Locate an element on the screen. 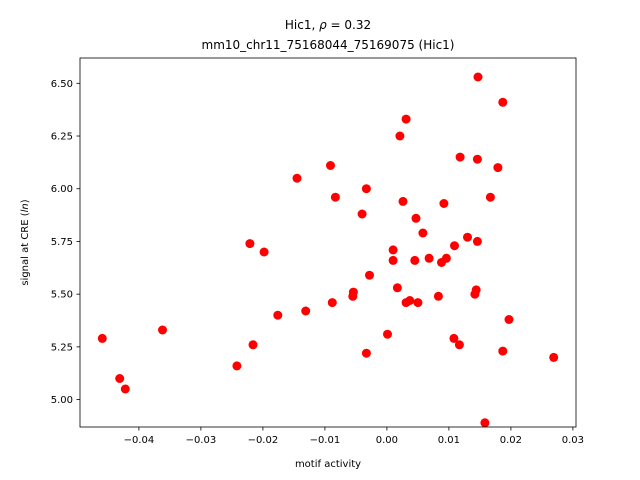 The height and width of the screenshot is (480, 640). y-axis-label-prefix: signal at CRE ( is located at coordinates (25, 248).